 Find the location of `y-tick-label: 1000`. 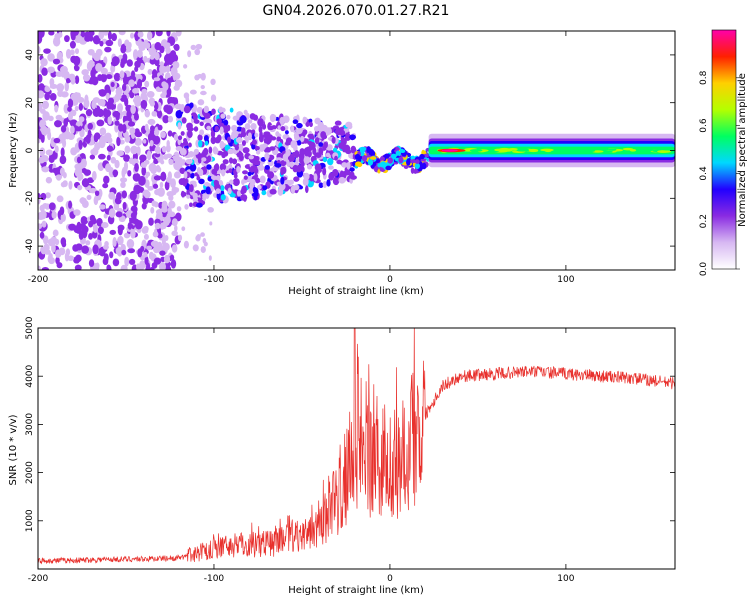

y-tick-label: 1000 is located at coordinates (30, 520).